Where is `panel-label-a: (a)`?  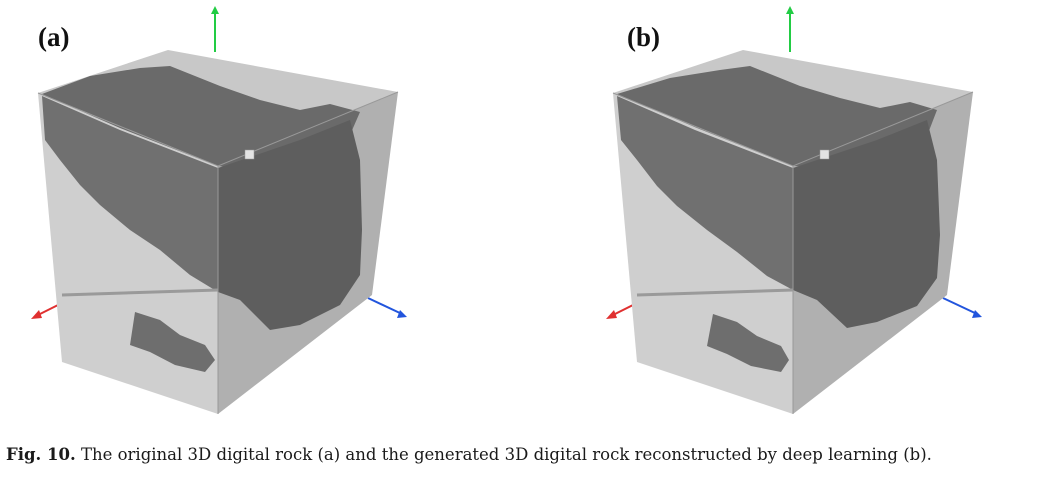
panel-label-a: (a) is located at coordinates (54, 37).